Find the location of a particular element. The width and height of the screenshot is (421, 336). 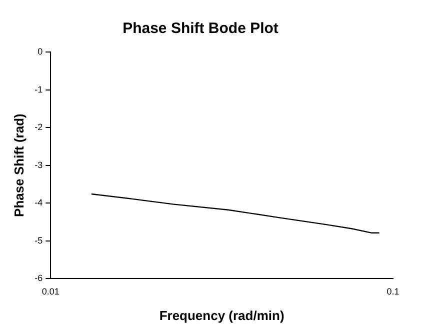

y-tick-label: -3 is located at coordinates (38, 165).